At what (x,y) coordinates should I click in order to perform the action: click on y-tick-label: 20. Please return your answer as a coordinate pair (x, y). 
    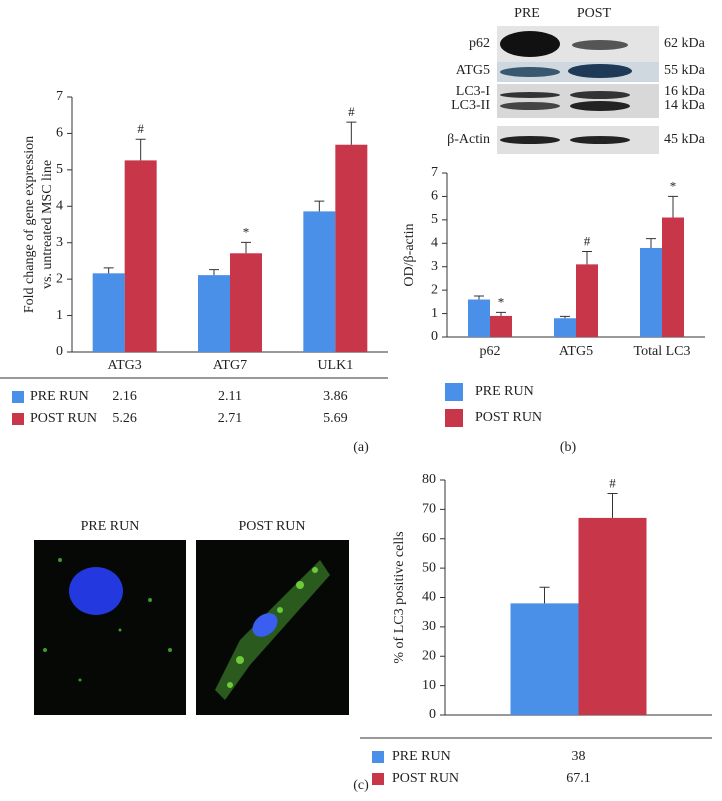
    Looking at the image, I should click on (429, 655).